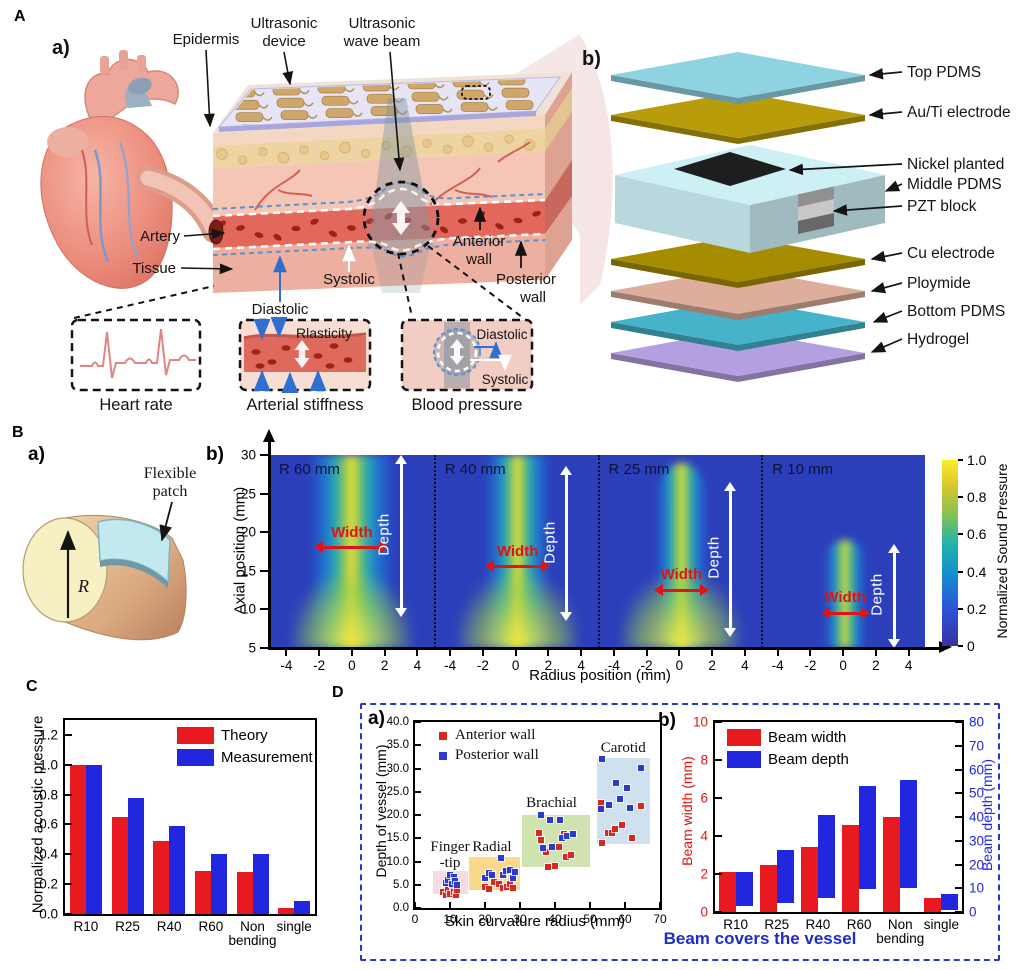 This screenshot has height=970, width=1024. I want to click on blood-cells, so click(379, 225).